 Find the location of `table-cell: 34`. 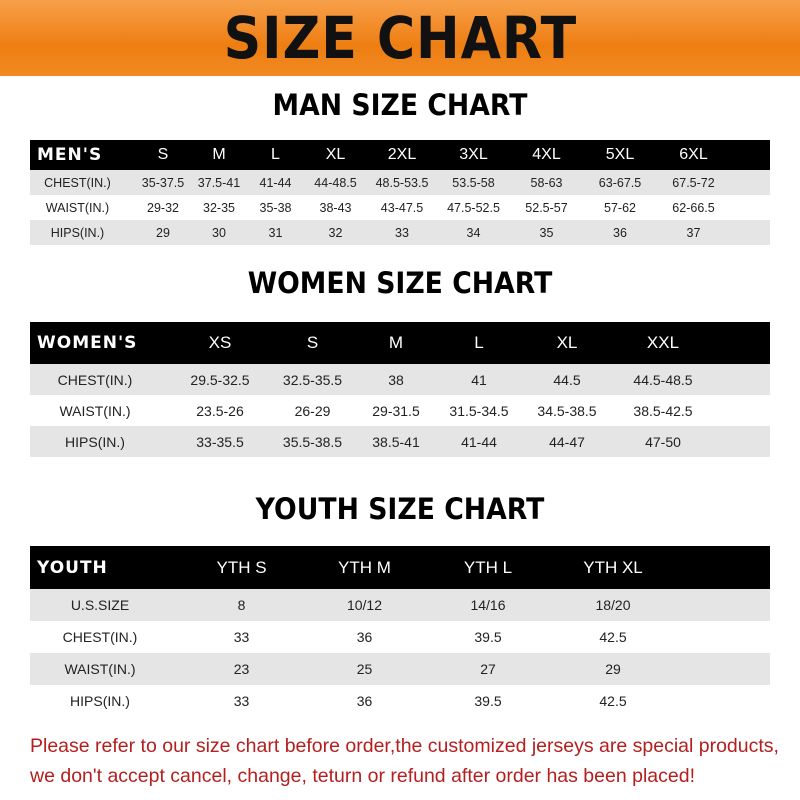

table-cell: 34 is located at coordinates (473, 232).